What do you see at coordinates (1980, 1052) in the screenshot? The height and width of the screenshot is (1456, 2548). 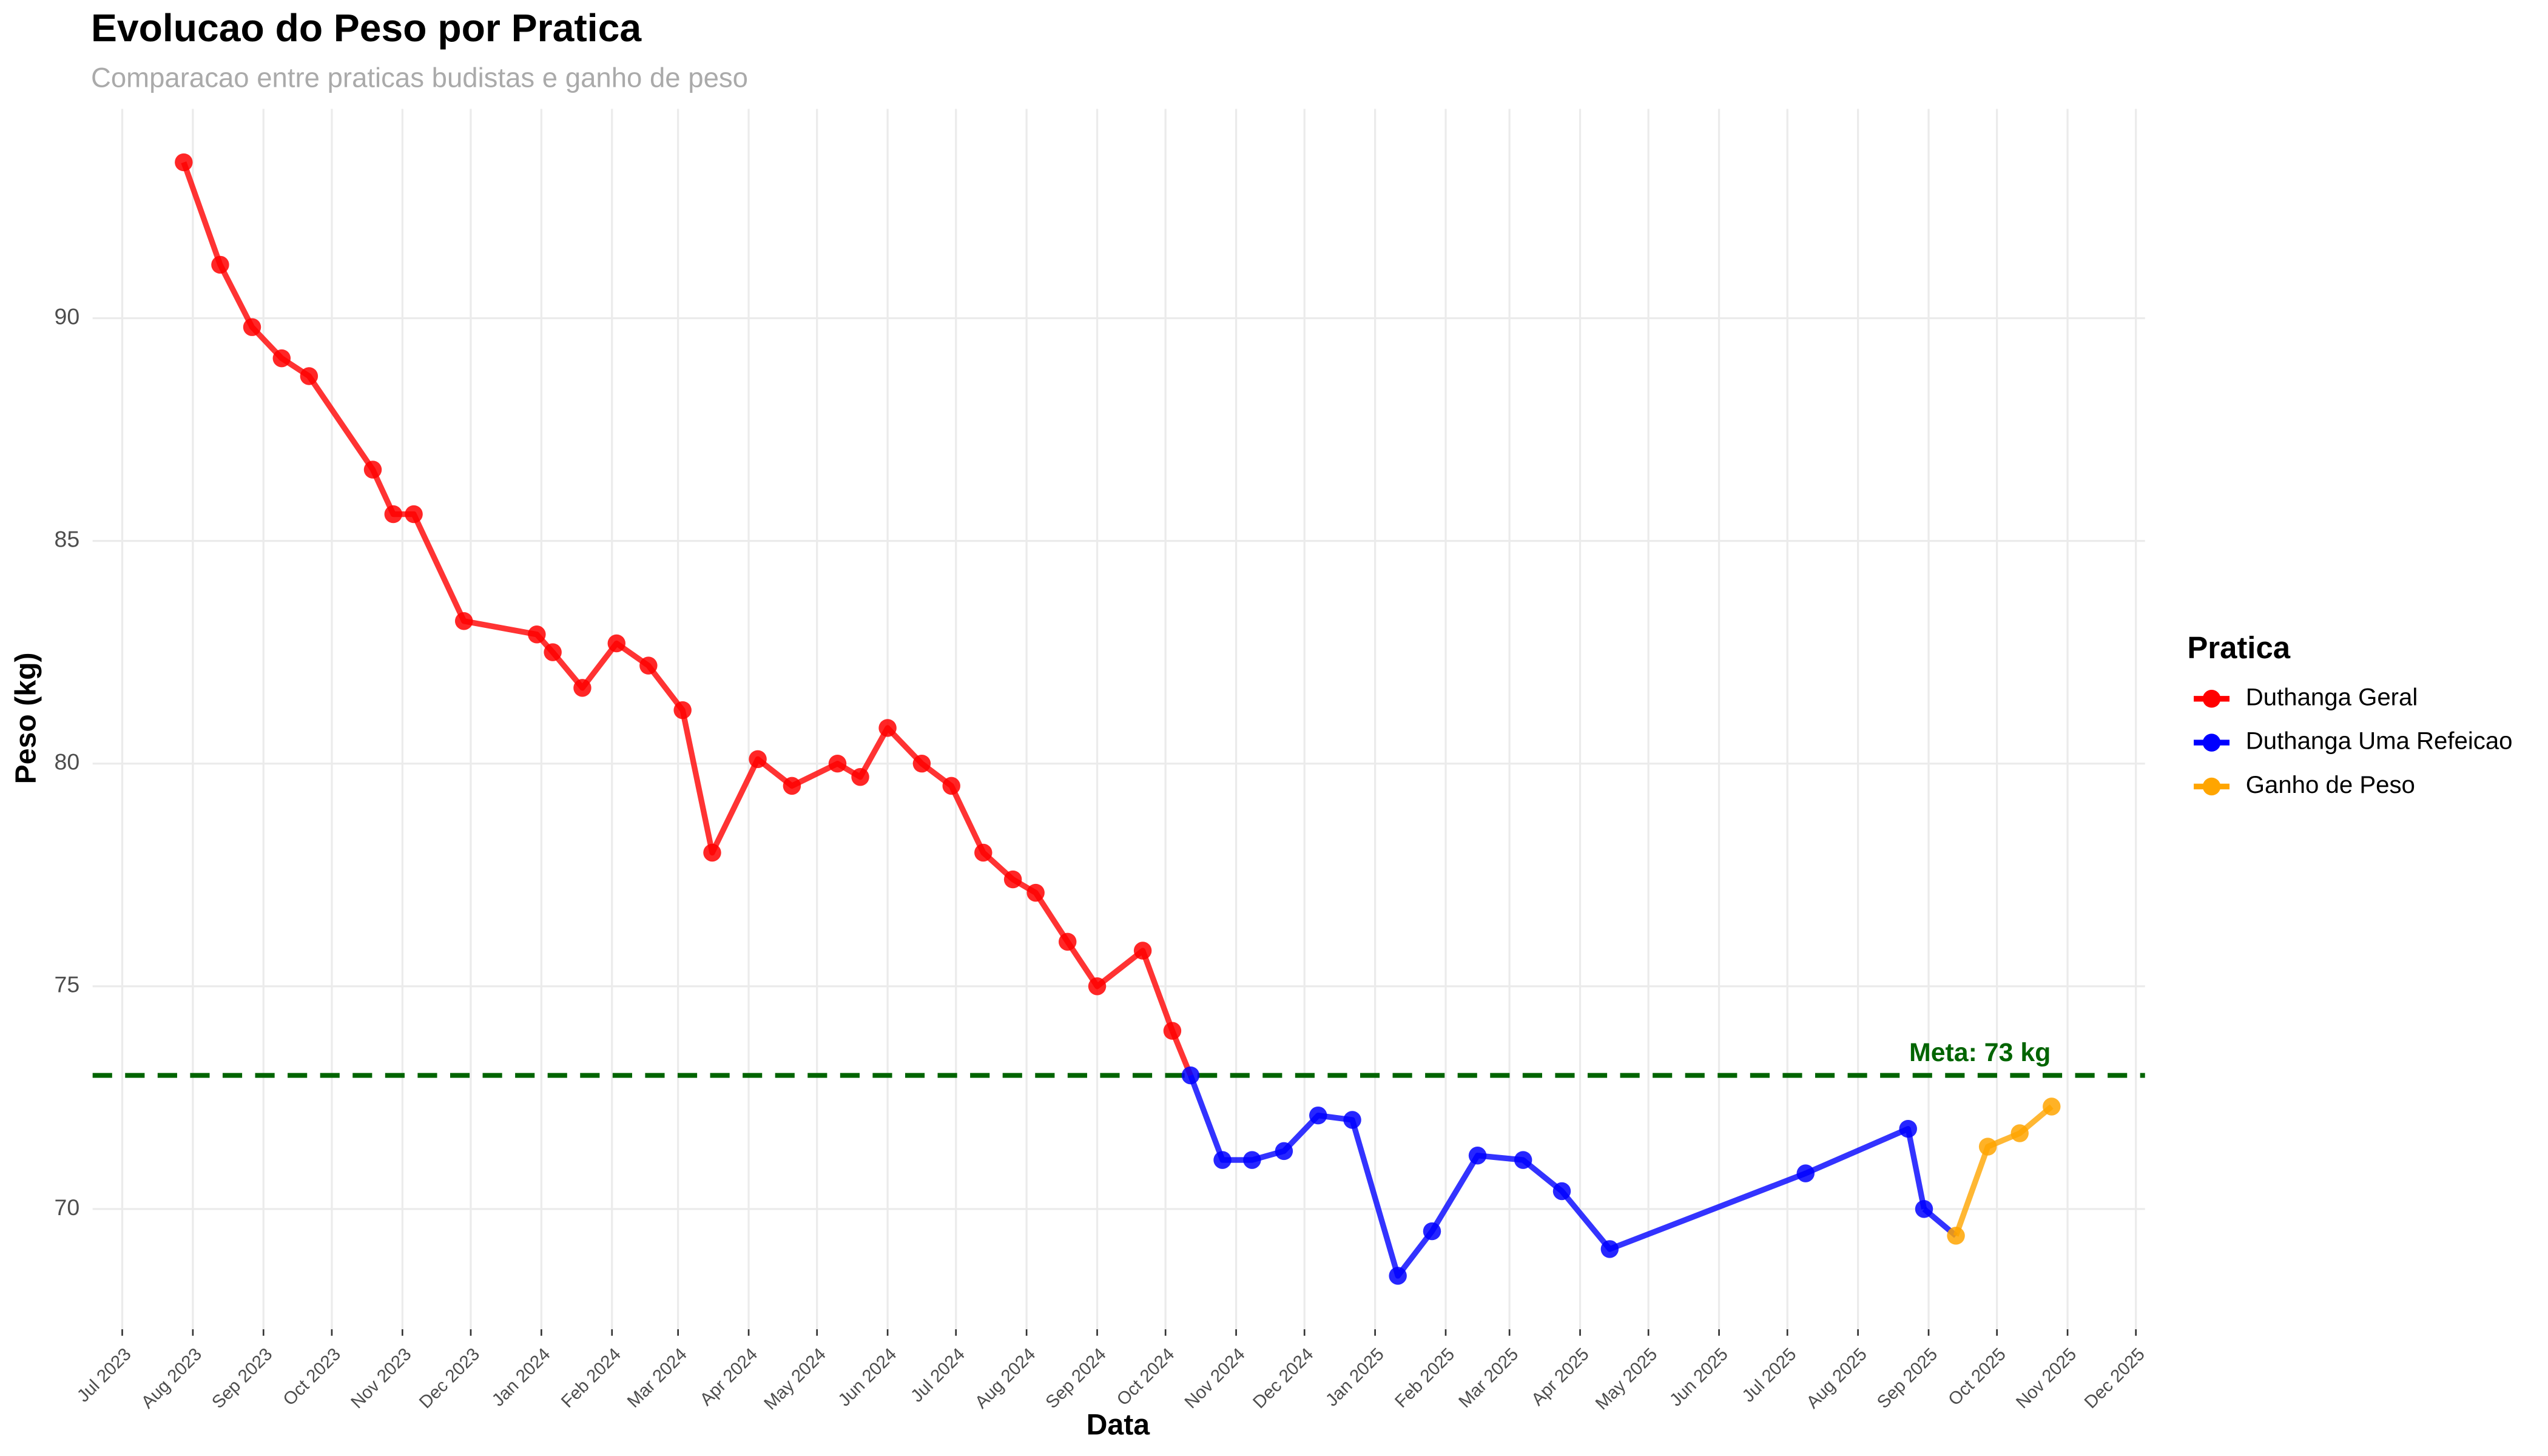 I see `reference-label: Meta: 73 kg` at bounding box center [1980, 1052].